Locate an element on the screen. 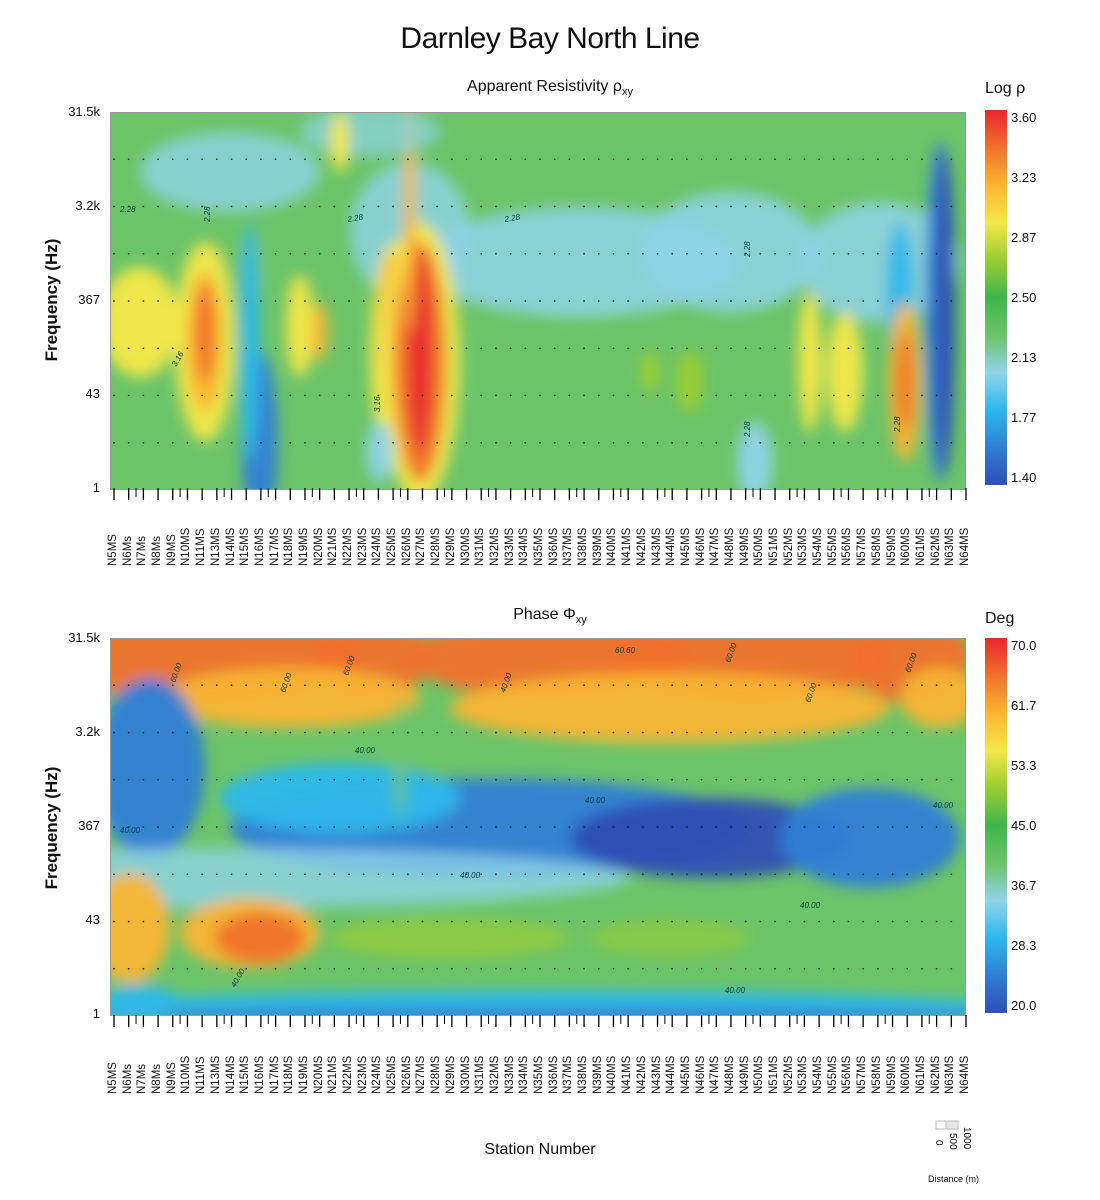 This screenshot has height=1200, width=1100. station-label: N49MS is located at coordinates (744, 546).